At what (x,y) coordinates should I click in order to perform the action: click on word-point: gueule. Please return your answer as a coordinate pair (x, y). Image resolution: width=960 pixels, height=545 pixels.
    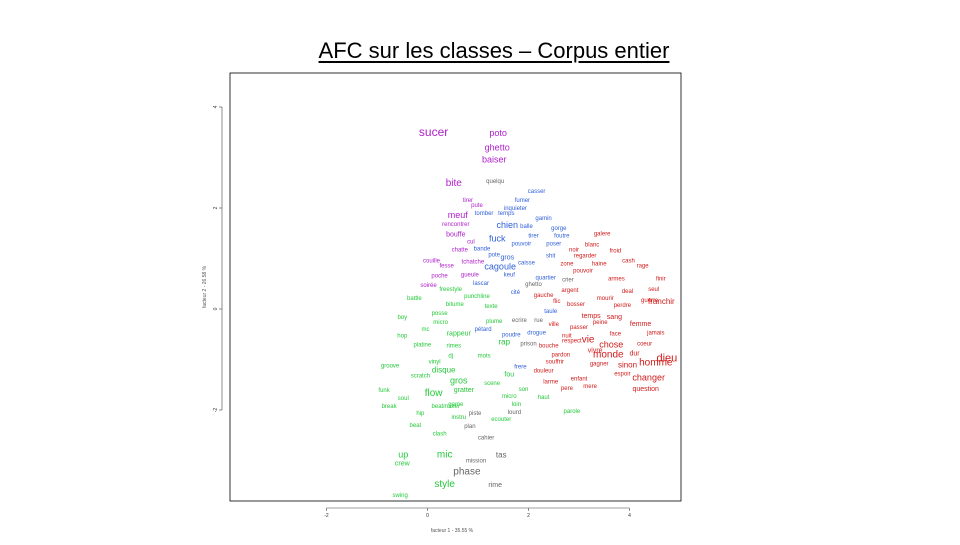
    Looking at the image, I should click on (470, 276).